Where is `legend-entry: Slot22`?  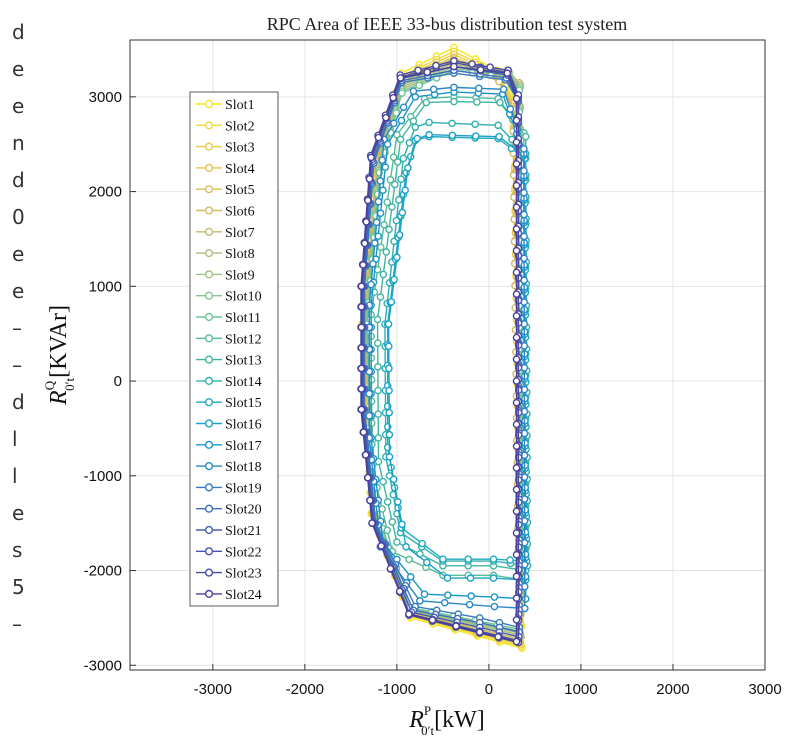
legend-entry: Slot22 is located at coordinates (243, 552).